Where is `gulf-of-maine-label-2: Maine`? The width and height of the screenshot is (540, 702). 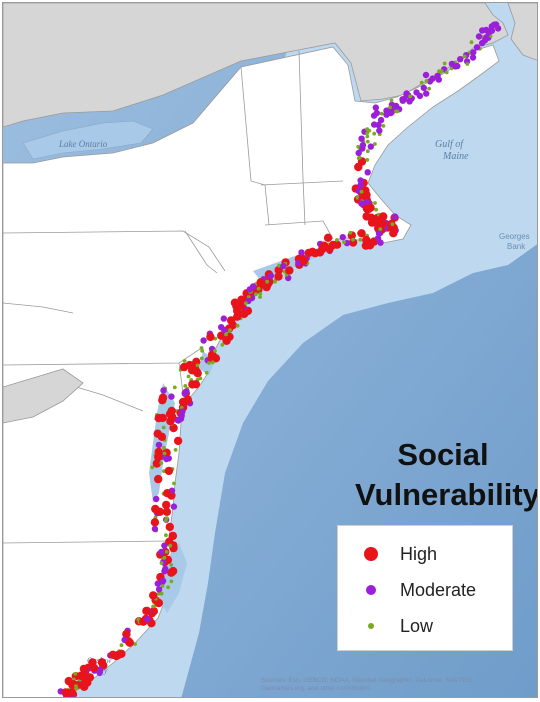
gulf-of-maine-label-2: Maine is located at coordinates (455, 156).